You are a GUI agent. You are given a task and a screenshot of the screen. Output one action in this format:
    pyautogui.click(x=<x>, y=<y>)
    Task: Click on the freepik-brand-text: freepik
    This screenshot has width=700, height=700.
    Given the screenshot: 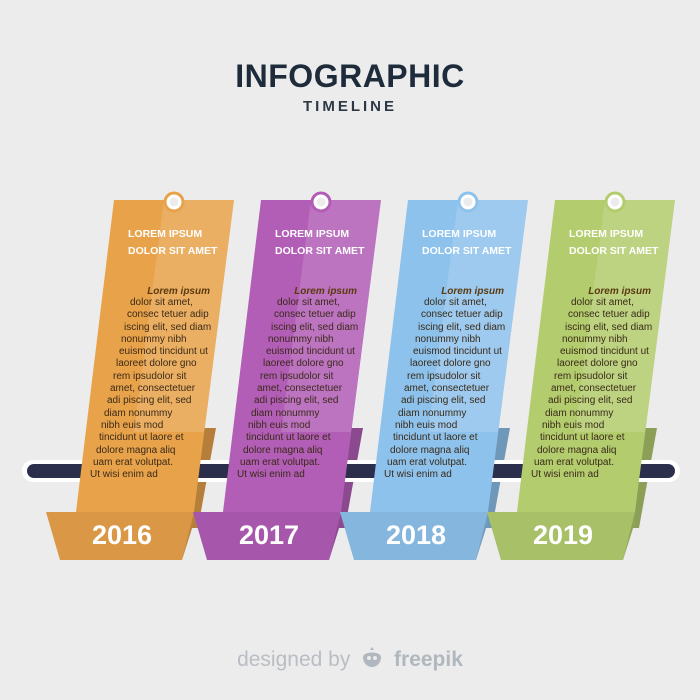 What is the action you would take?
    pyautogui.click(x=428, y=659)
    